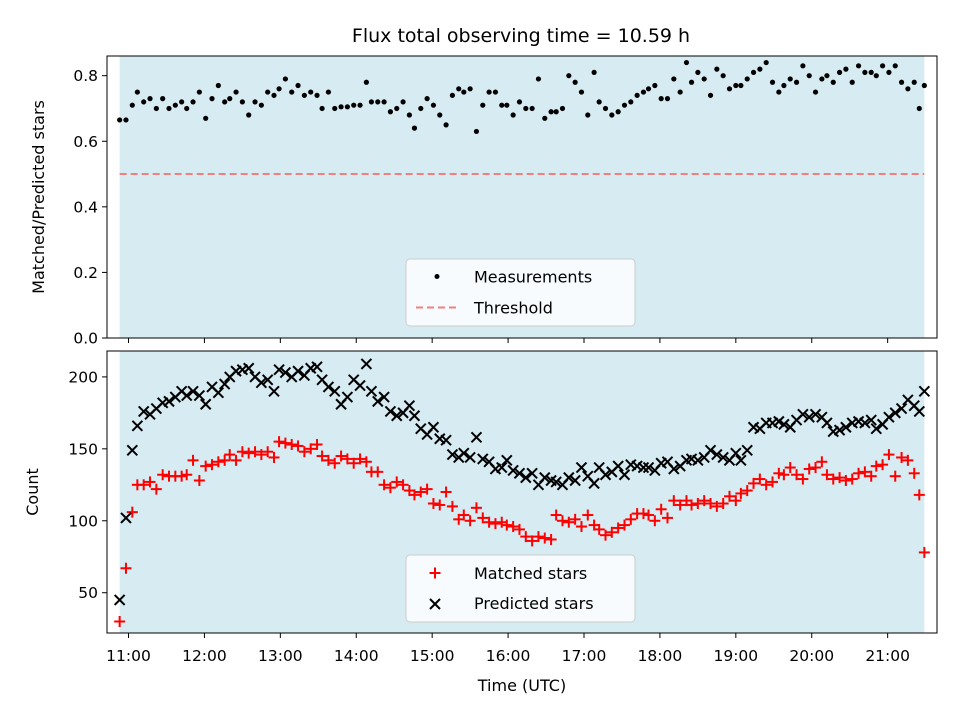 The image size is (960, 720). Describe the element at coordinates (88, 593) in the screenshot. I see `bottom-y-tick-label: 50` at that location.